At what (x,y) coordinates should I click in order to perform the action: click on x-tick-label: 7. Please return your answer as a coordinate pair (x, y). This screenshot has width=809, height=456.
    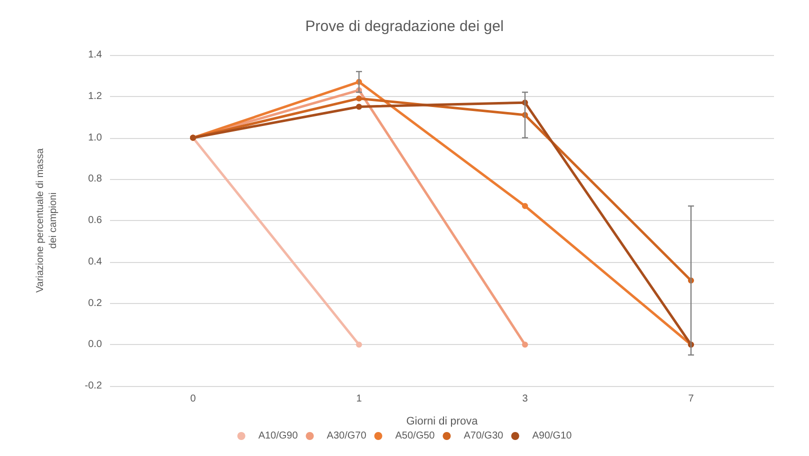
    Looking at the image, I should click on (691, 399).